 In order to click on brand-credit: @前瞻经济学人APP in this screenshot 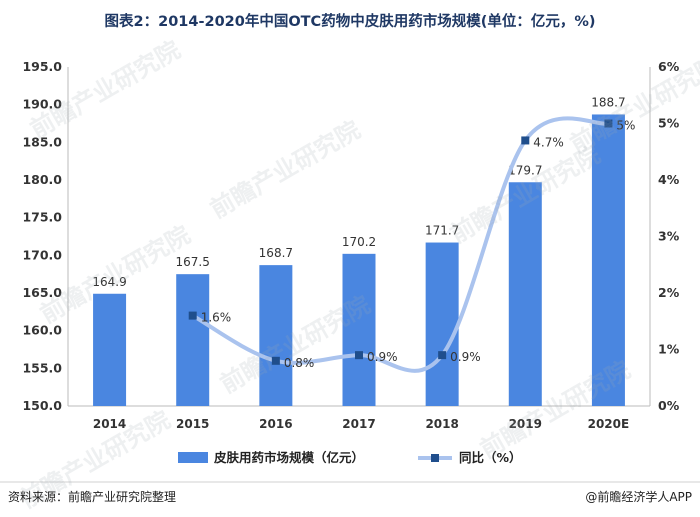, I will do `click(638, 497)`.